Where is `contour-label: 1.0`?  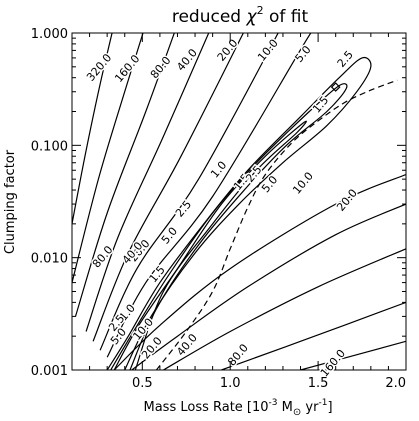
contour-label: 1.0 is located at coordinates (218, 170).